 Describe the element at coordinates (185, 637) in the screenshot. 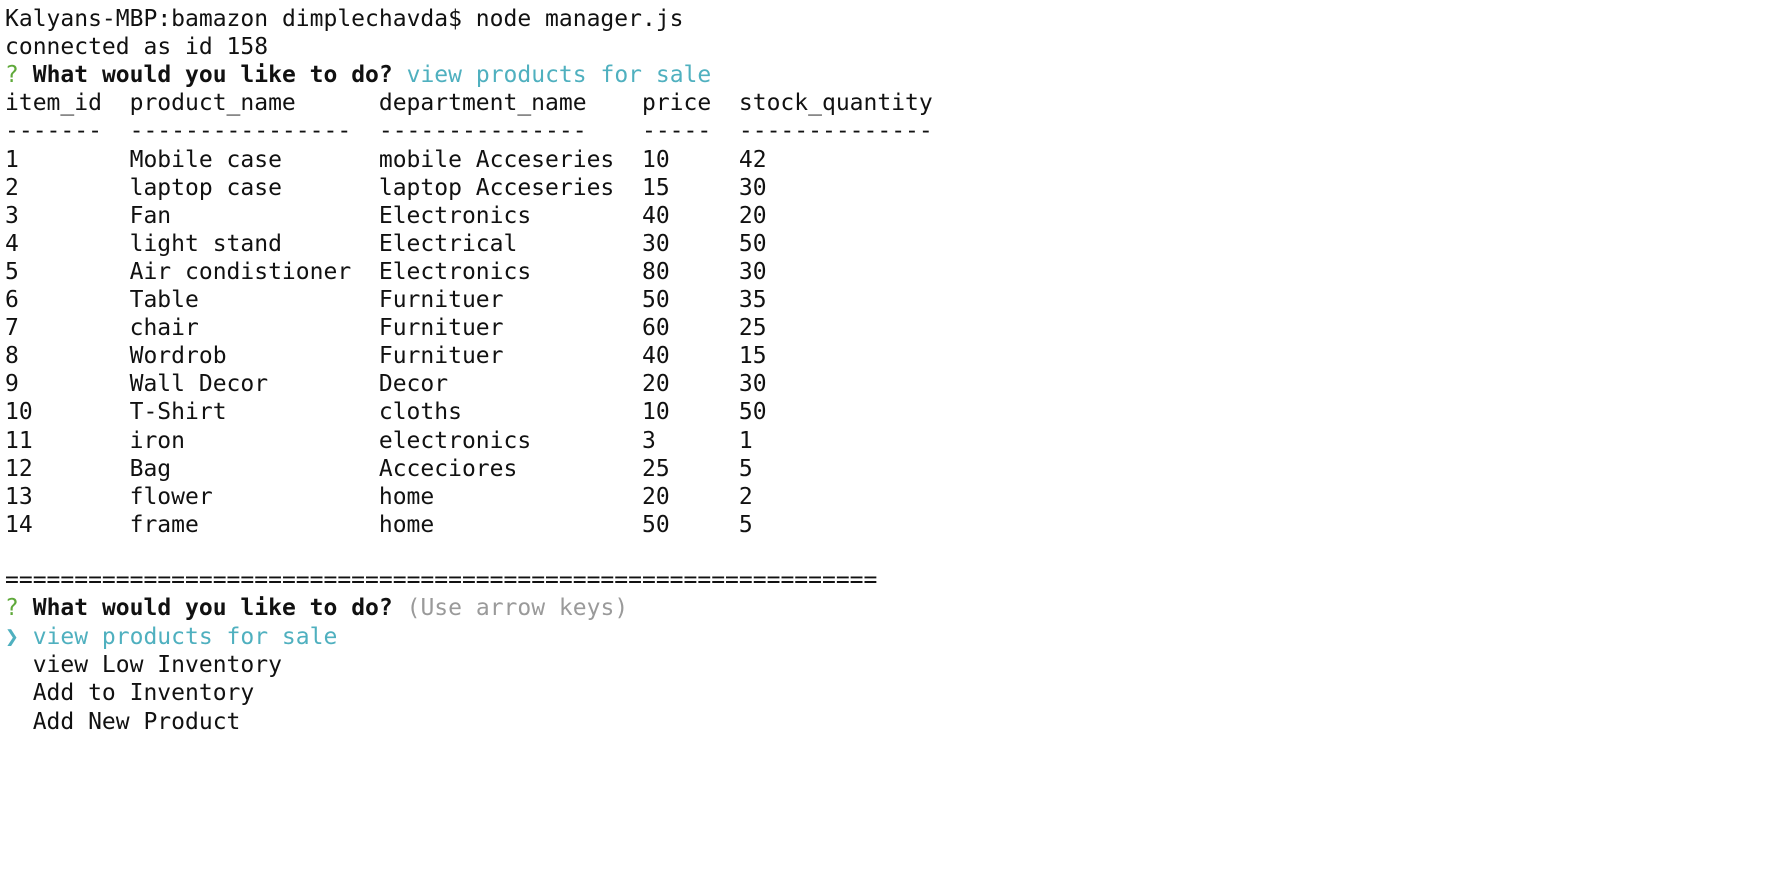

I see `choice-label: view products for sale` at that location.